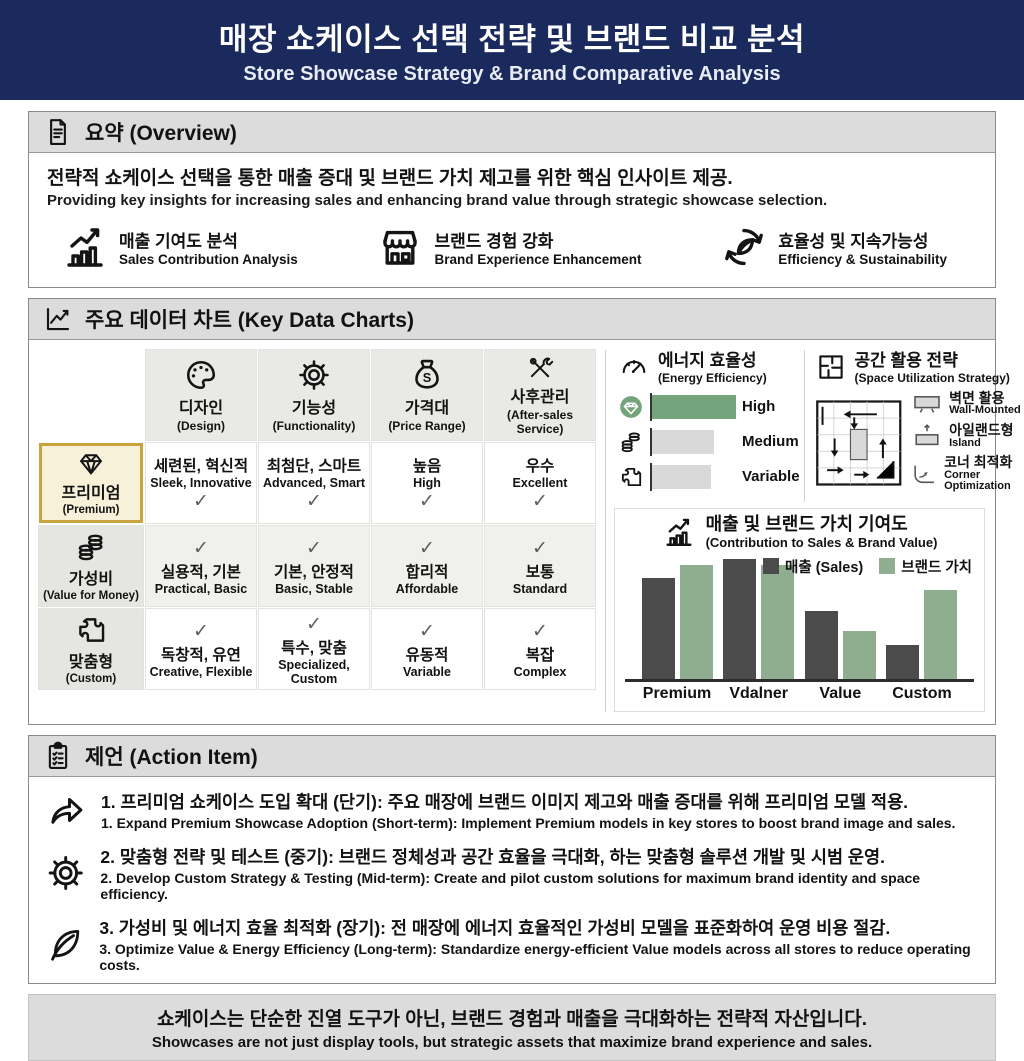 The width and height of the screenshot is (1024, 1061). What do you see at coordinates (201, 395) in the screenshot?
I see `column-header-design: 디자인 (Design)` at bounding box center [201, 395].